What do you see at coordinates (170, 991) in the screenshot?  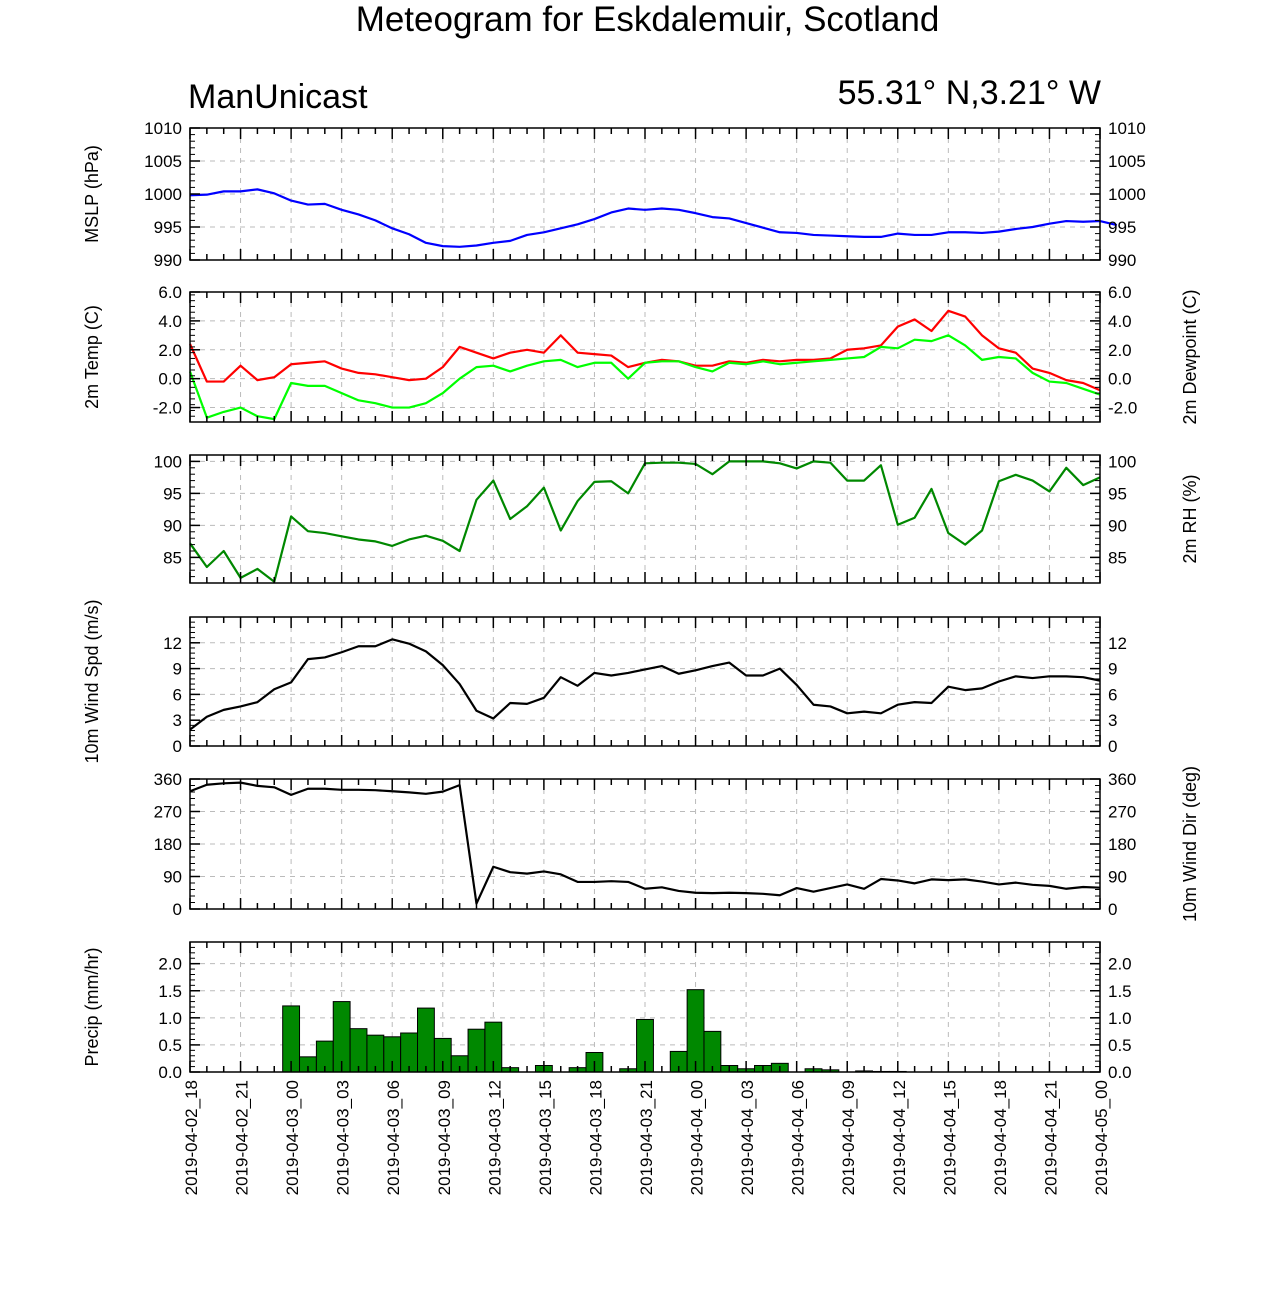 I see `y-tick-label-left: 1.5` at bounding box center [170, 991].